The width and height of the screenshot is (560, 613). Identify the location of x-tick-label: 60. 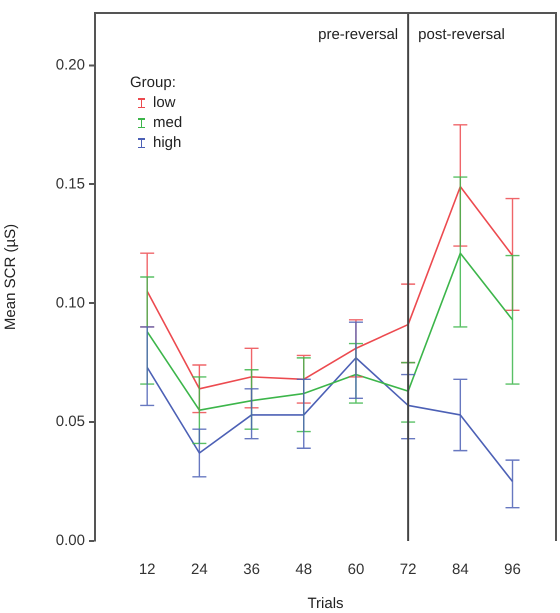
(356, 569).